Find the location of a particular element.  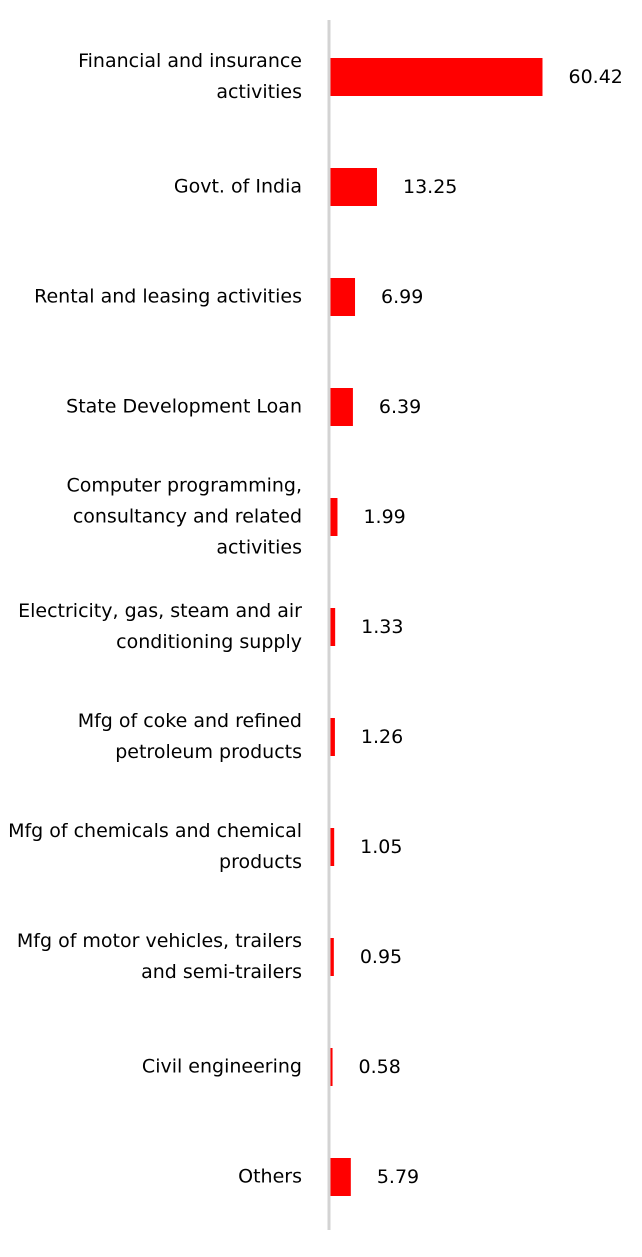

category-label: Govt. of India is located at coordinates (237, 186).